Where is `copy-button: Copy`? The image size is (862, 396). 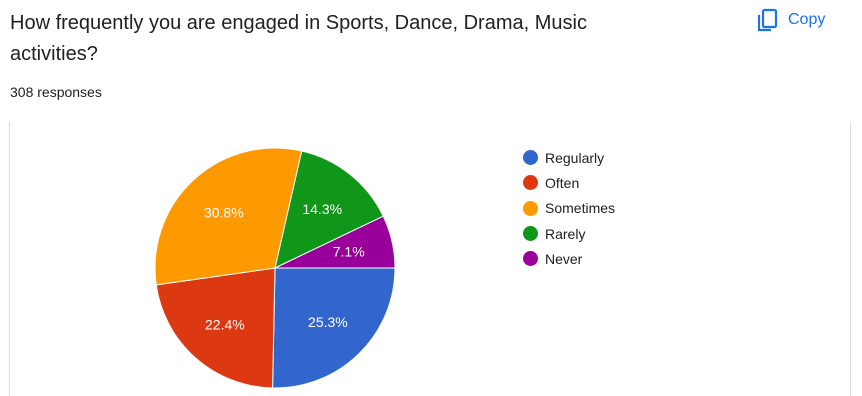
copy-button: Copy is located at coordinates (790, 20).